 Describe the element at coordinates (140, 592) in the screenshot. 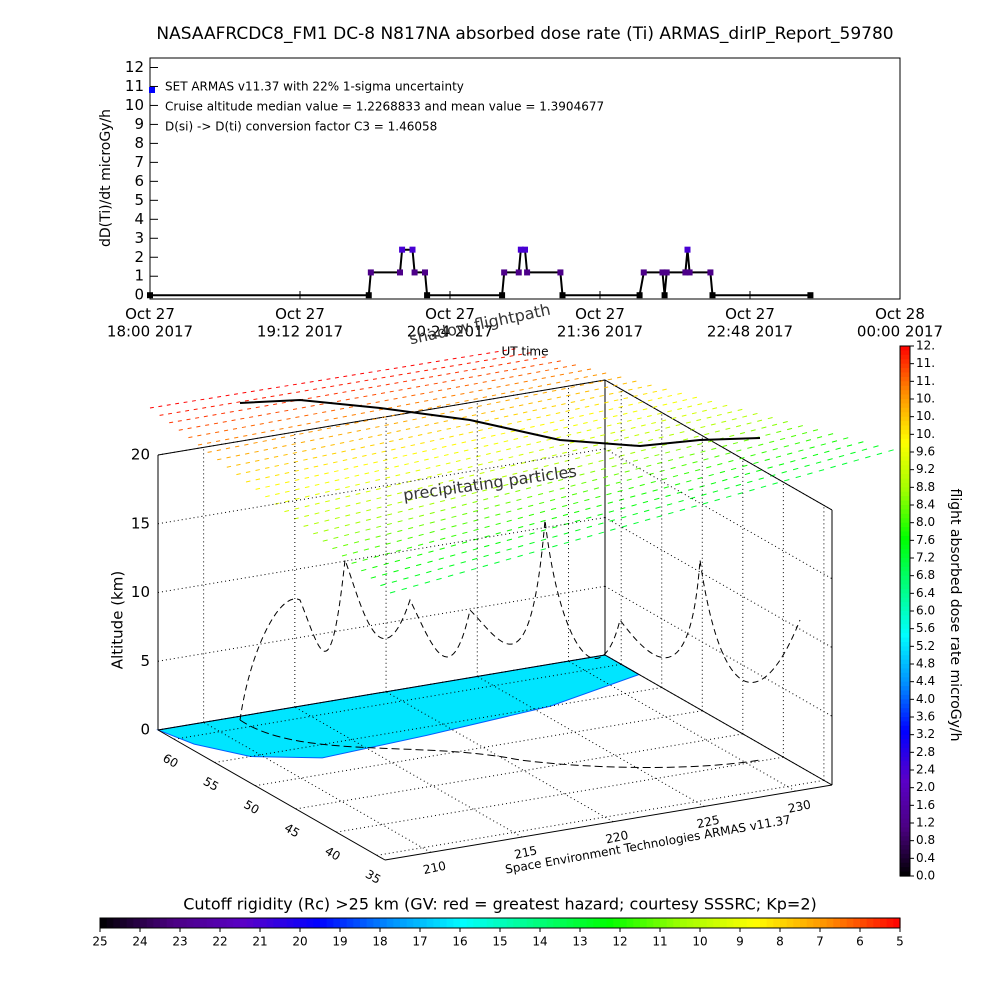

I see `z-tick-label: 10` at that location.